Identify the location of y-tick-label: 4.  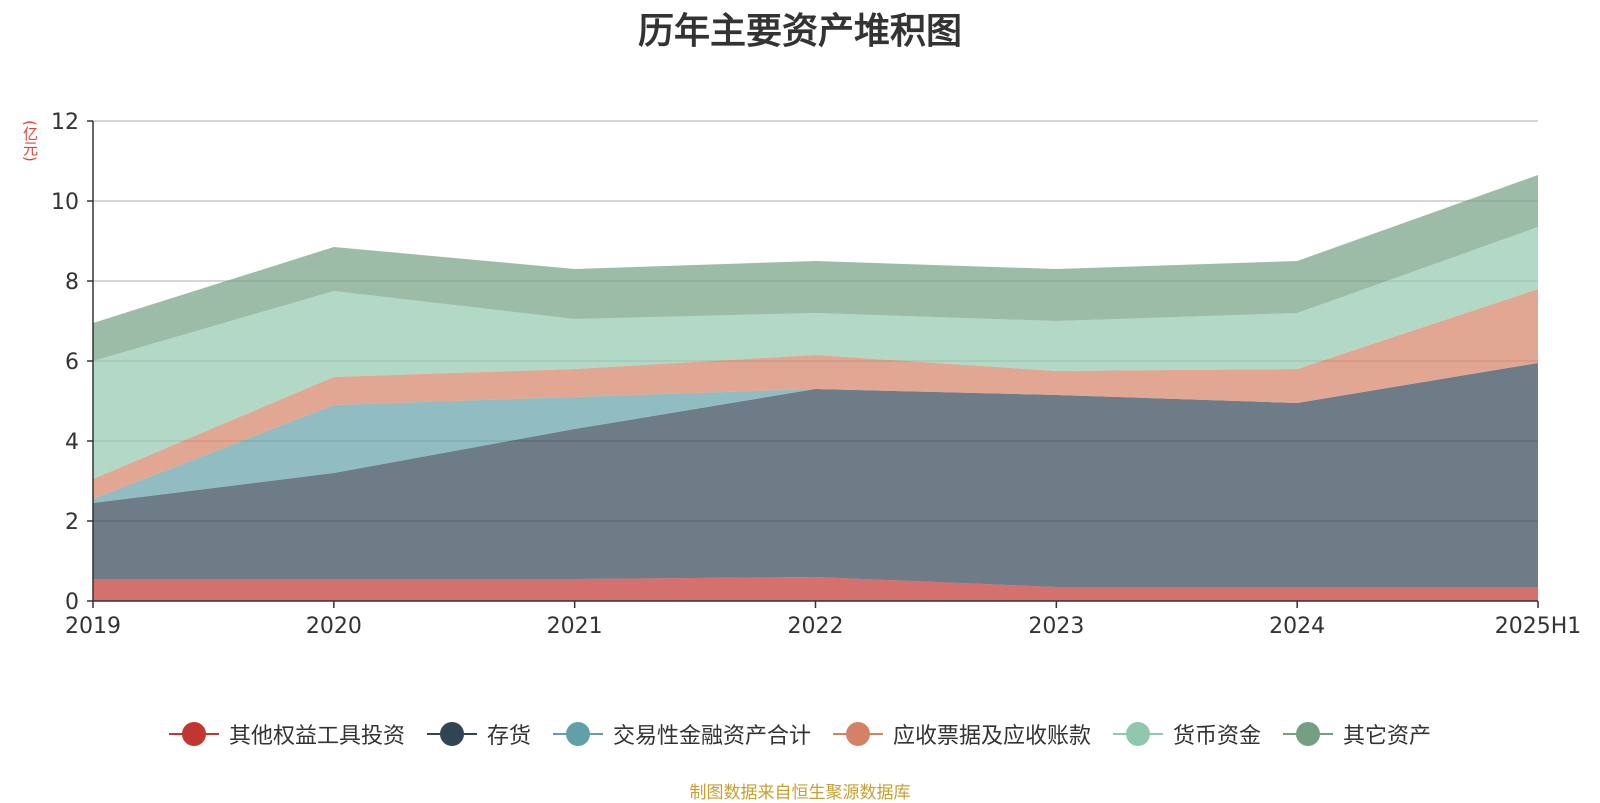
(72, 442).